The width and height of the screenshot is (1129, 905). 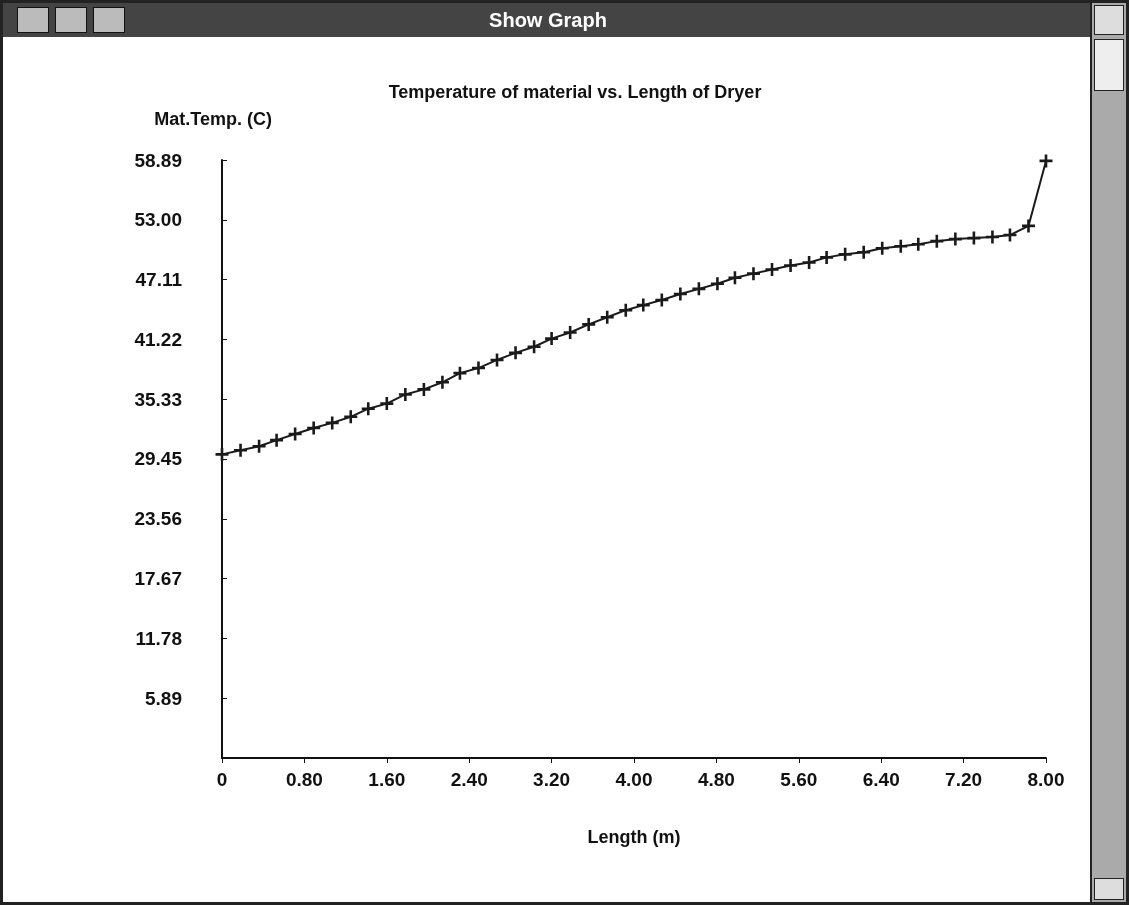 I want to click on y-tick-label: 5.89, so click(x=163, y=698).